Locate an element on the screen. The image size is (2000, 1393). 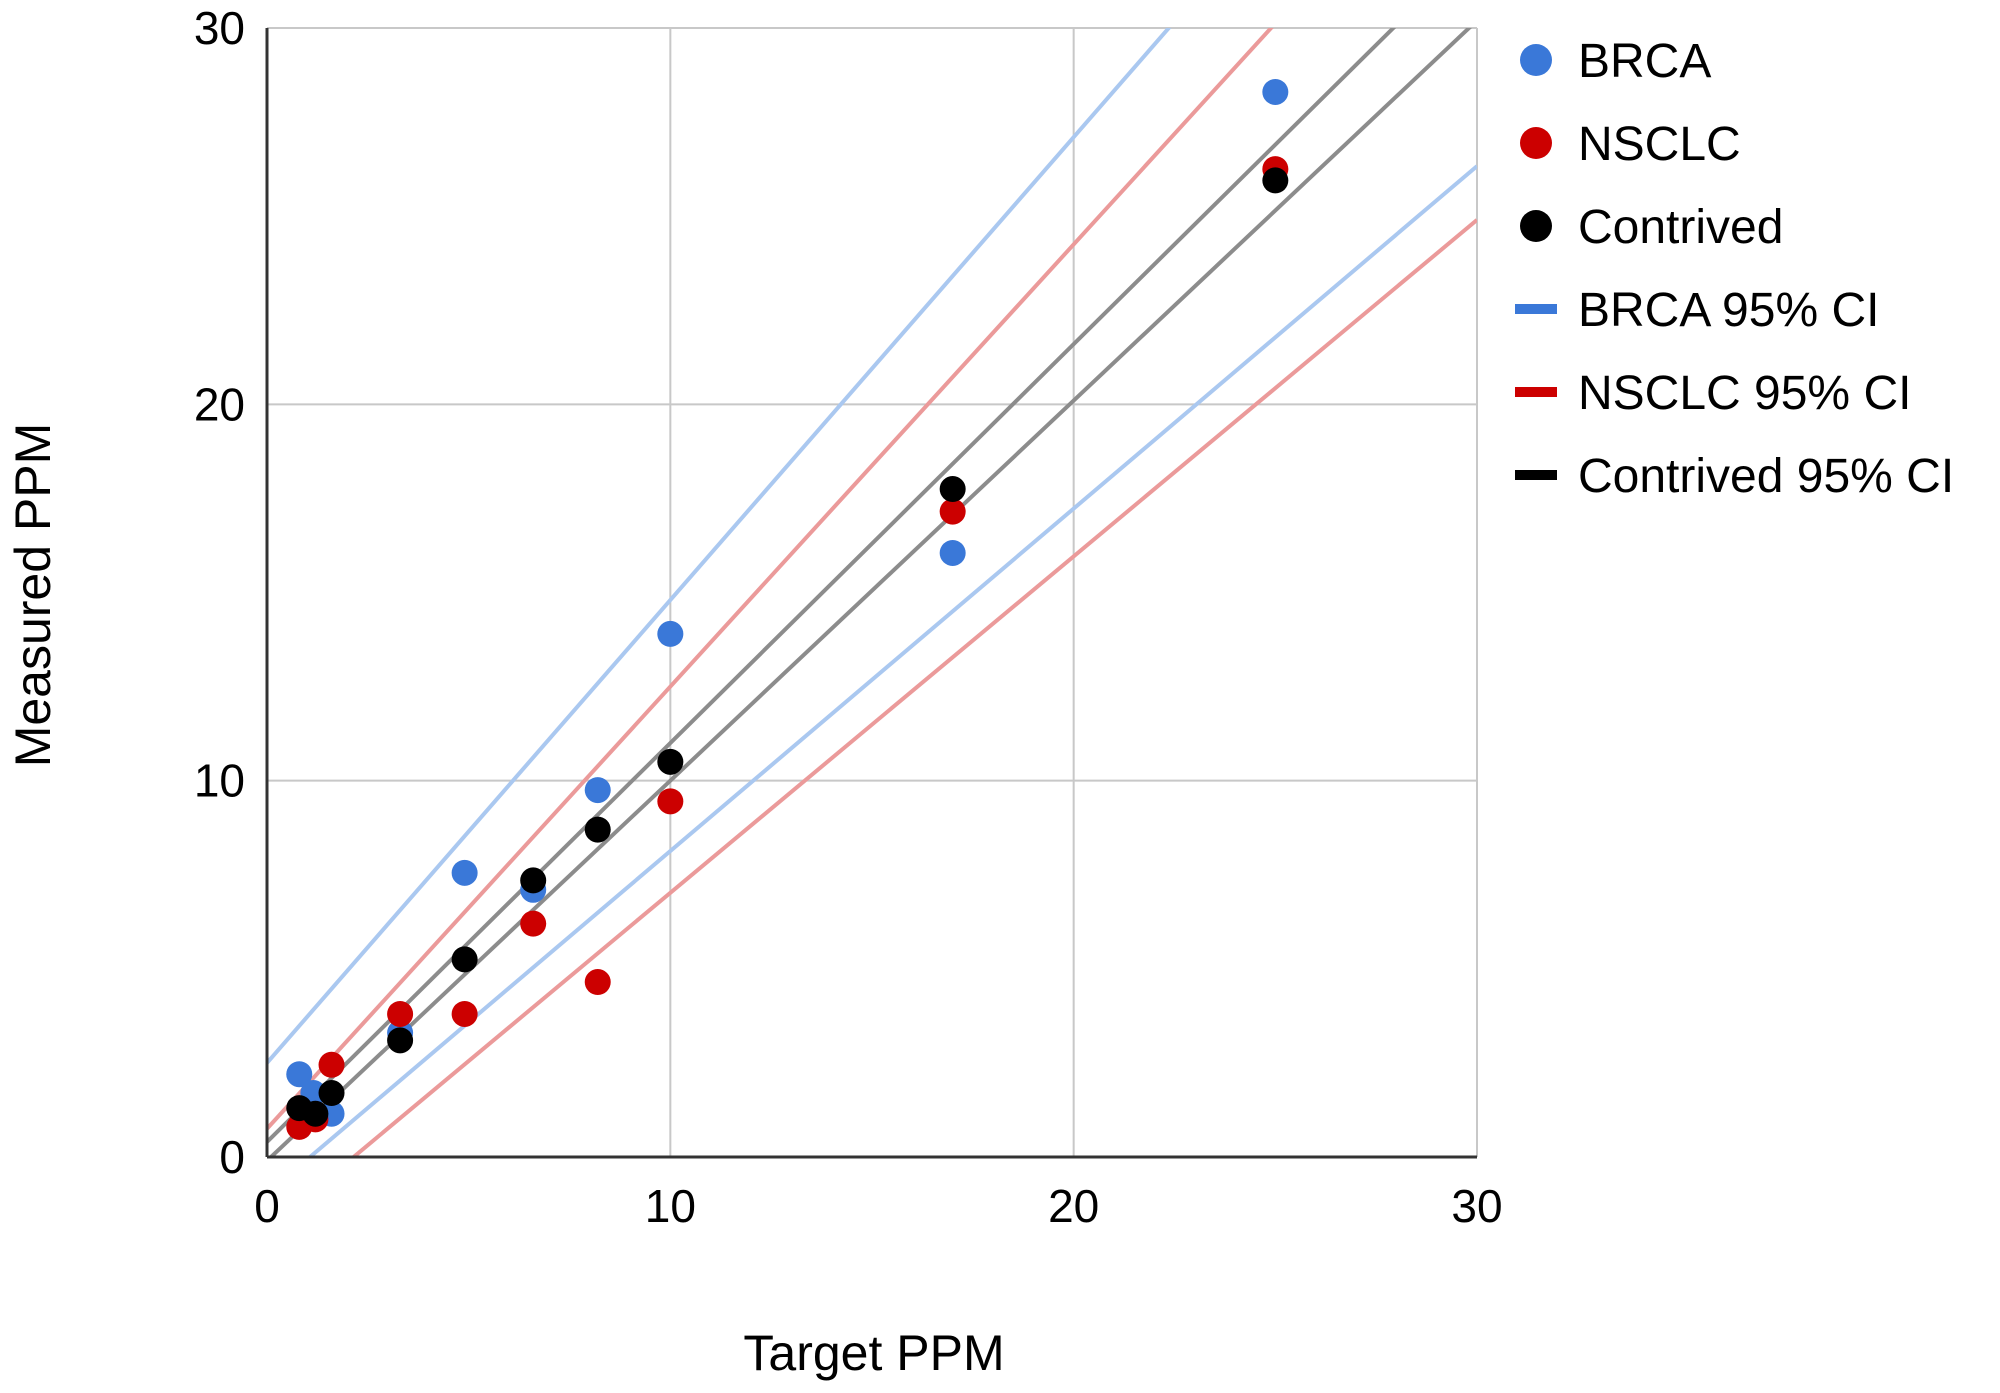
x-tick-label: 20 is located at coordinates (1073, 1206).